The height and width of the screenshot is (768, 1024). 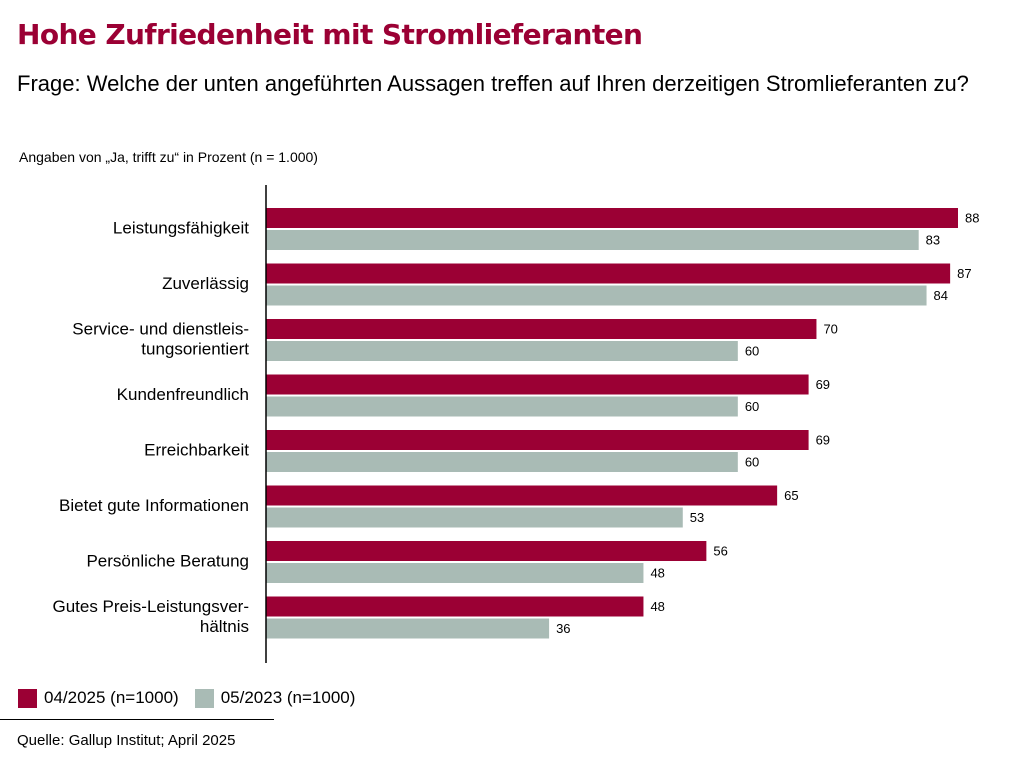 What do you see at coordinates (697, 517) in the screenshot?
I see `data-label: 53` at bounding box center [697, 517].